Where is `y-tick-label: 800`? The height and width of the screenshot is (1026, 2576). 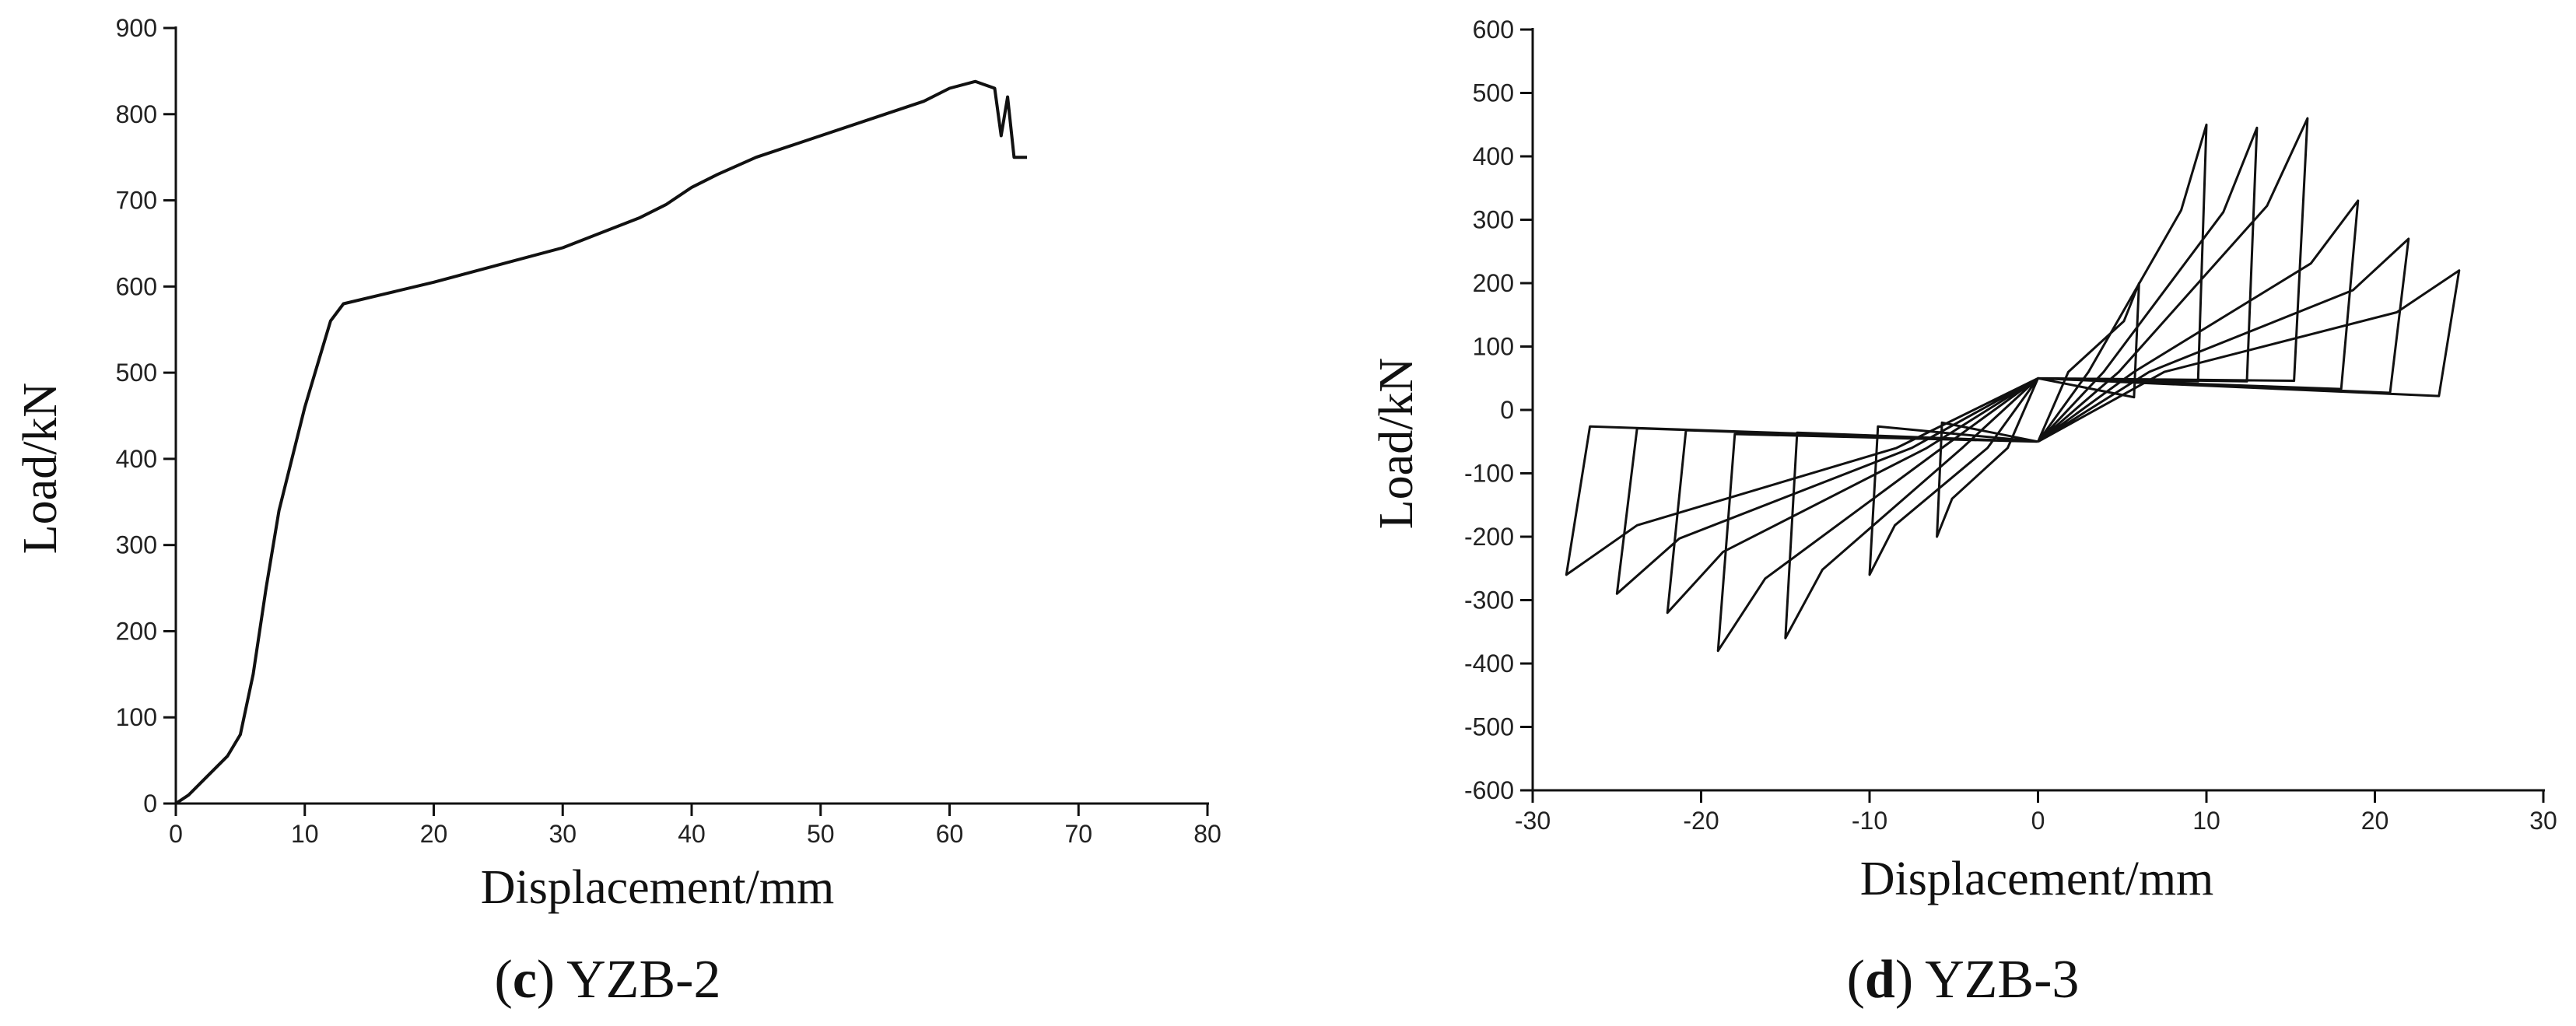
y-tick-label: 800 is located at coordinates (136, 114).